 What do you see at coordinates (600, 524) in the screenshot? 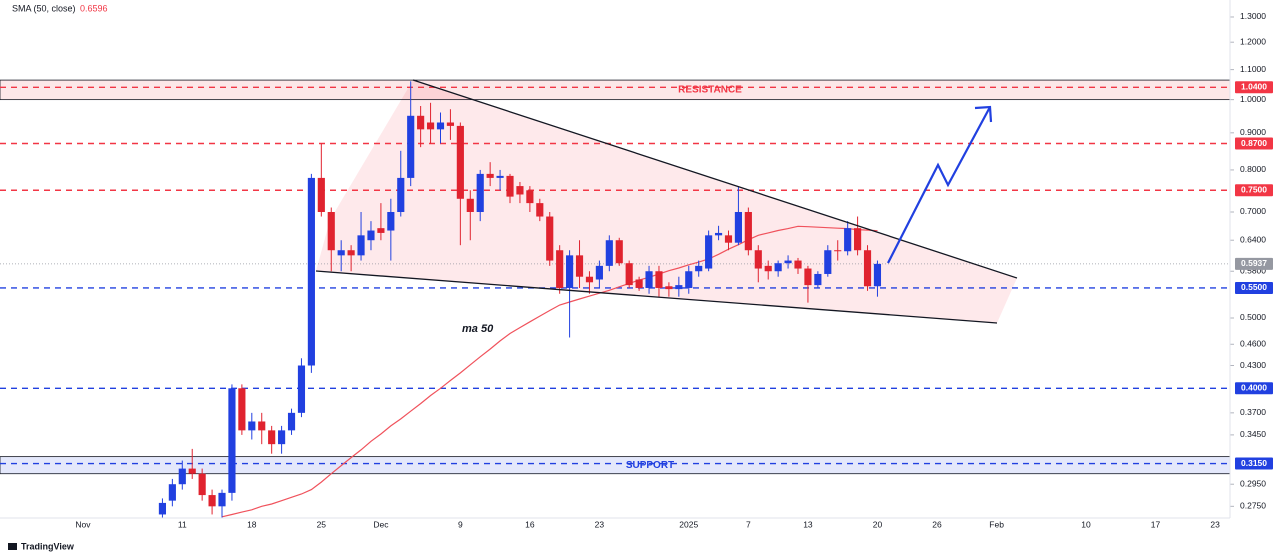
I see `x-tick-label: 23` at bounding box center [600, 524].